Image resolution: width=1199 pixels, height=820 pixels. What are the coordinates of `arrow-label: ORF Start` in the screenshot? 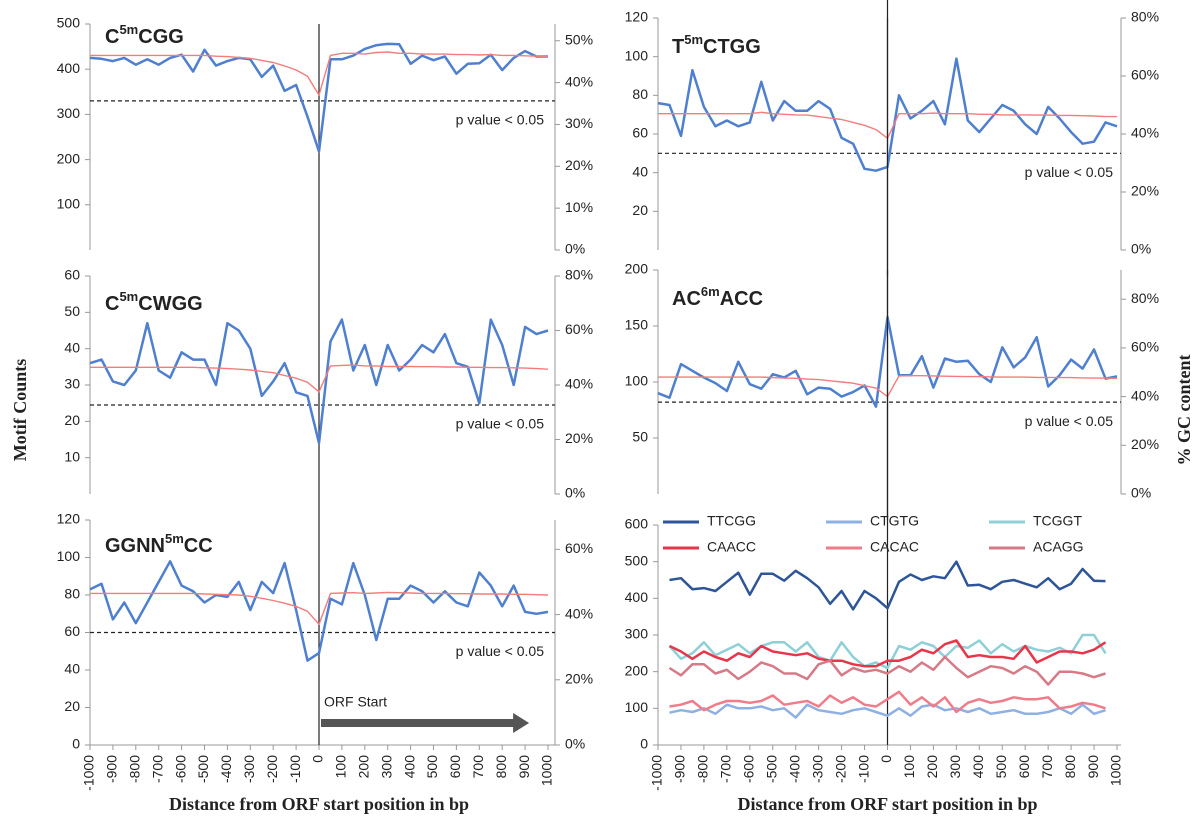 It's located at (355, 702).